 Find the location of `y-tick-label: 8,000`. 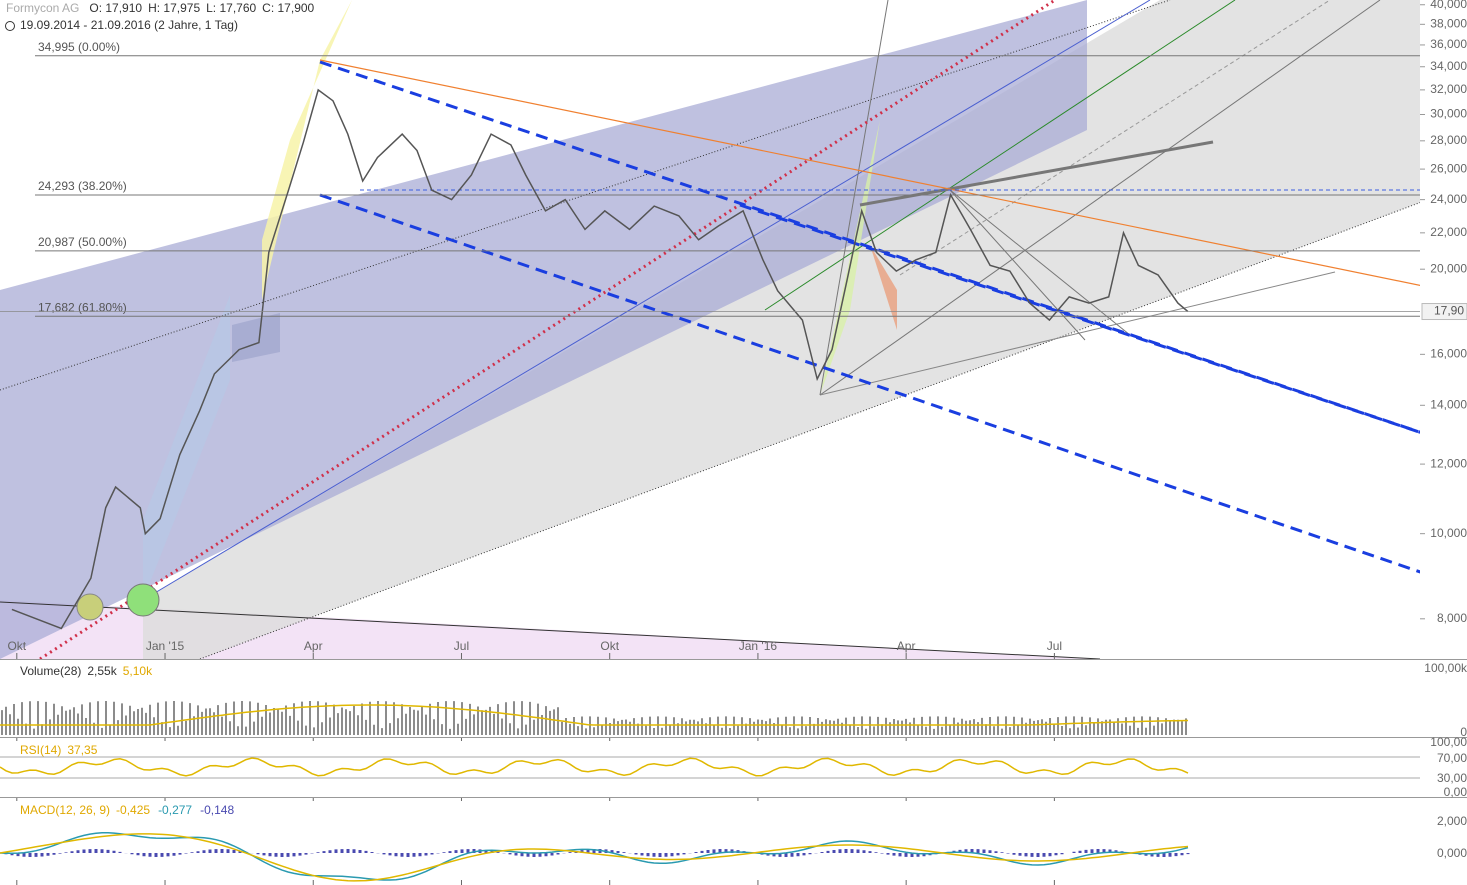

y-tick-label: 8,000 is located at coordinates (1452, 618).